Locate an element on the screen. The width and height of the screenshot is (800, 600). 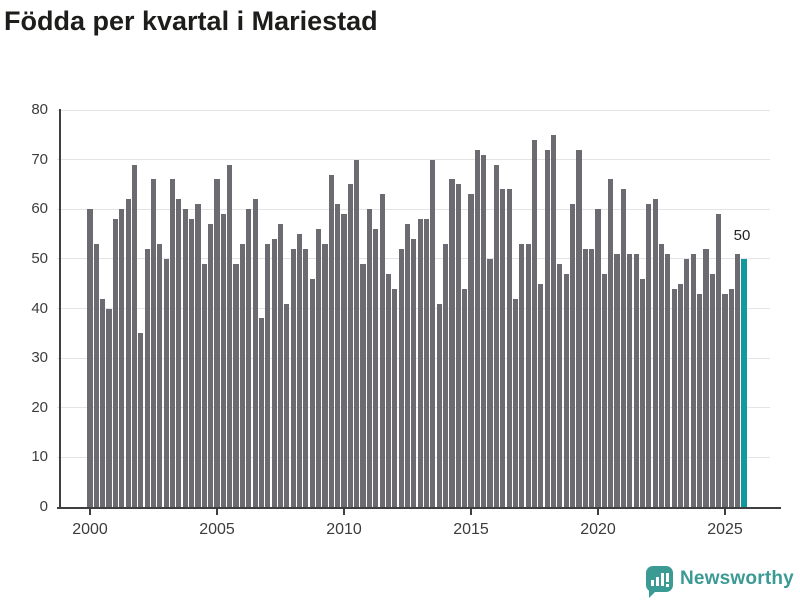
highlight-bar is located at coordinates (744, 382).